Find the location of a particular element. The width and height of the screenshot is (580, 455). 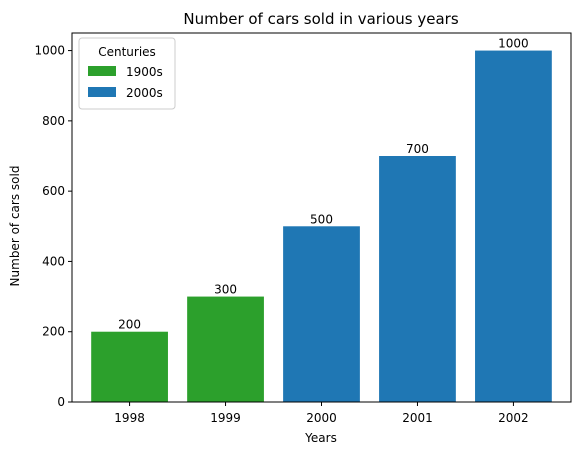

data-label-2001: 700 is located at coordinates (417, 149).